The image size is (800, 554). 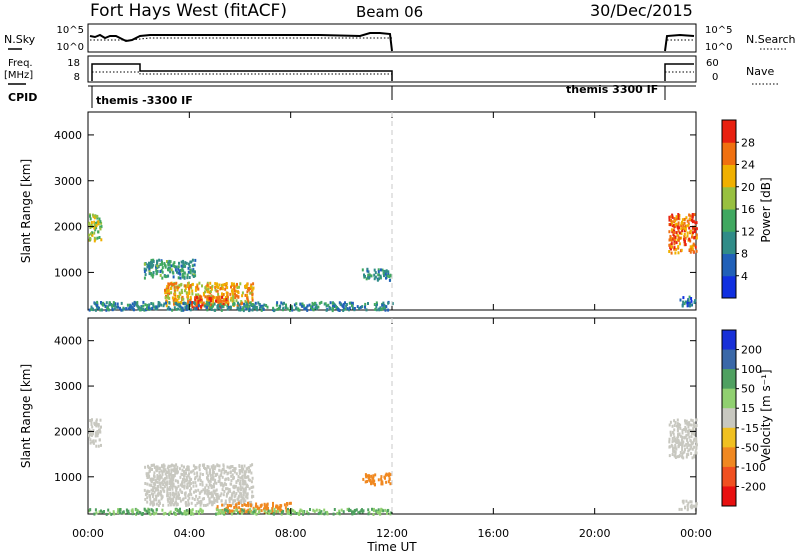 I want to click on velocity-colorbar-title: Velocity [m s⁻¹], so click(x=766, y=415).